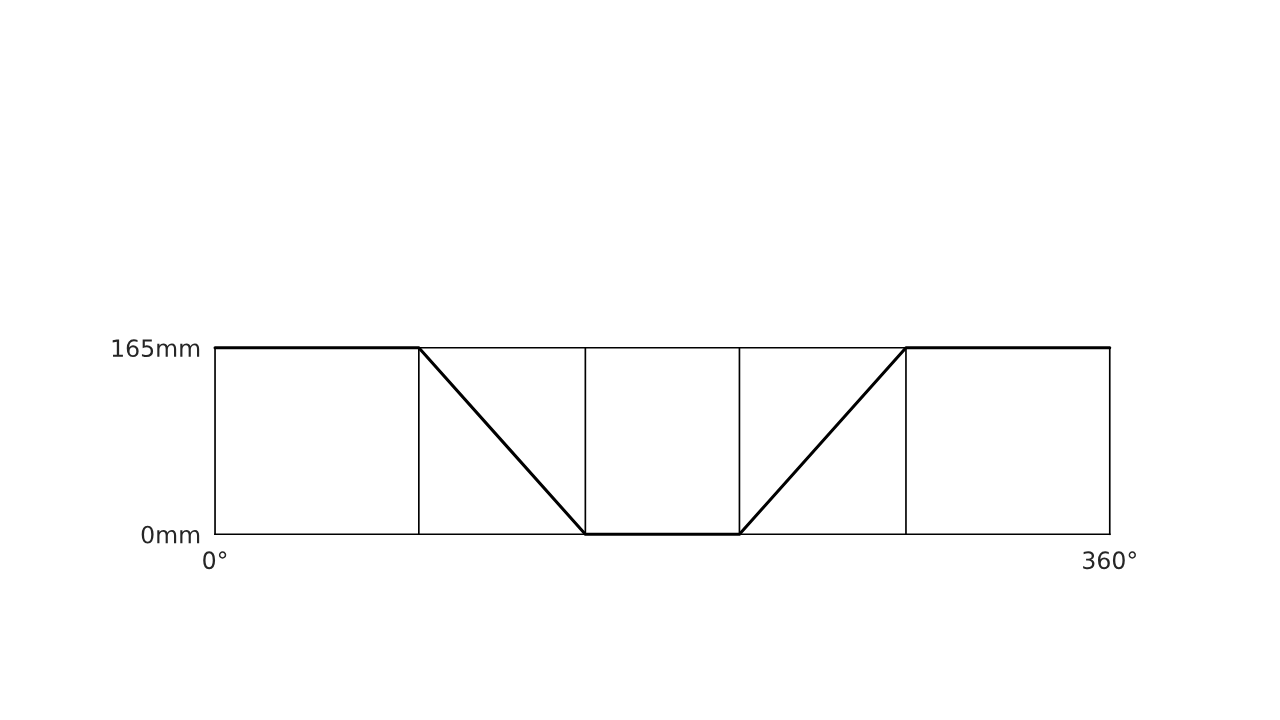 This screenshot has width=1280, height=720. What do you see at coordinates (215, 560) in the screenshot?
I see `x-tick-label: 0°` at bounding box center [215, 560].